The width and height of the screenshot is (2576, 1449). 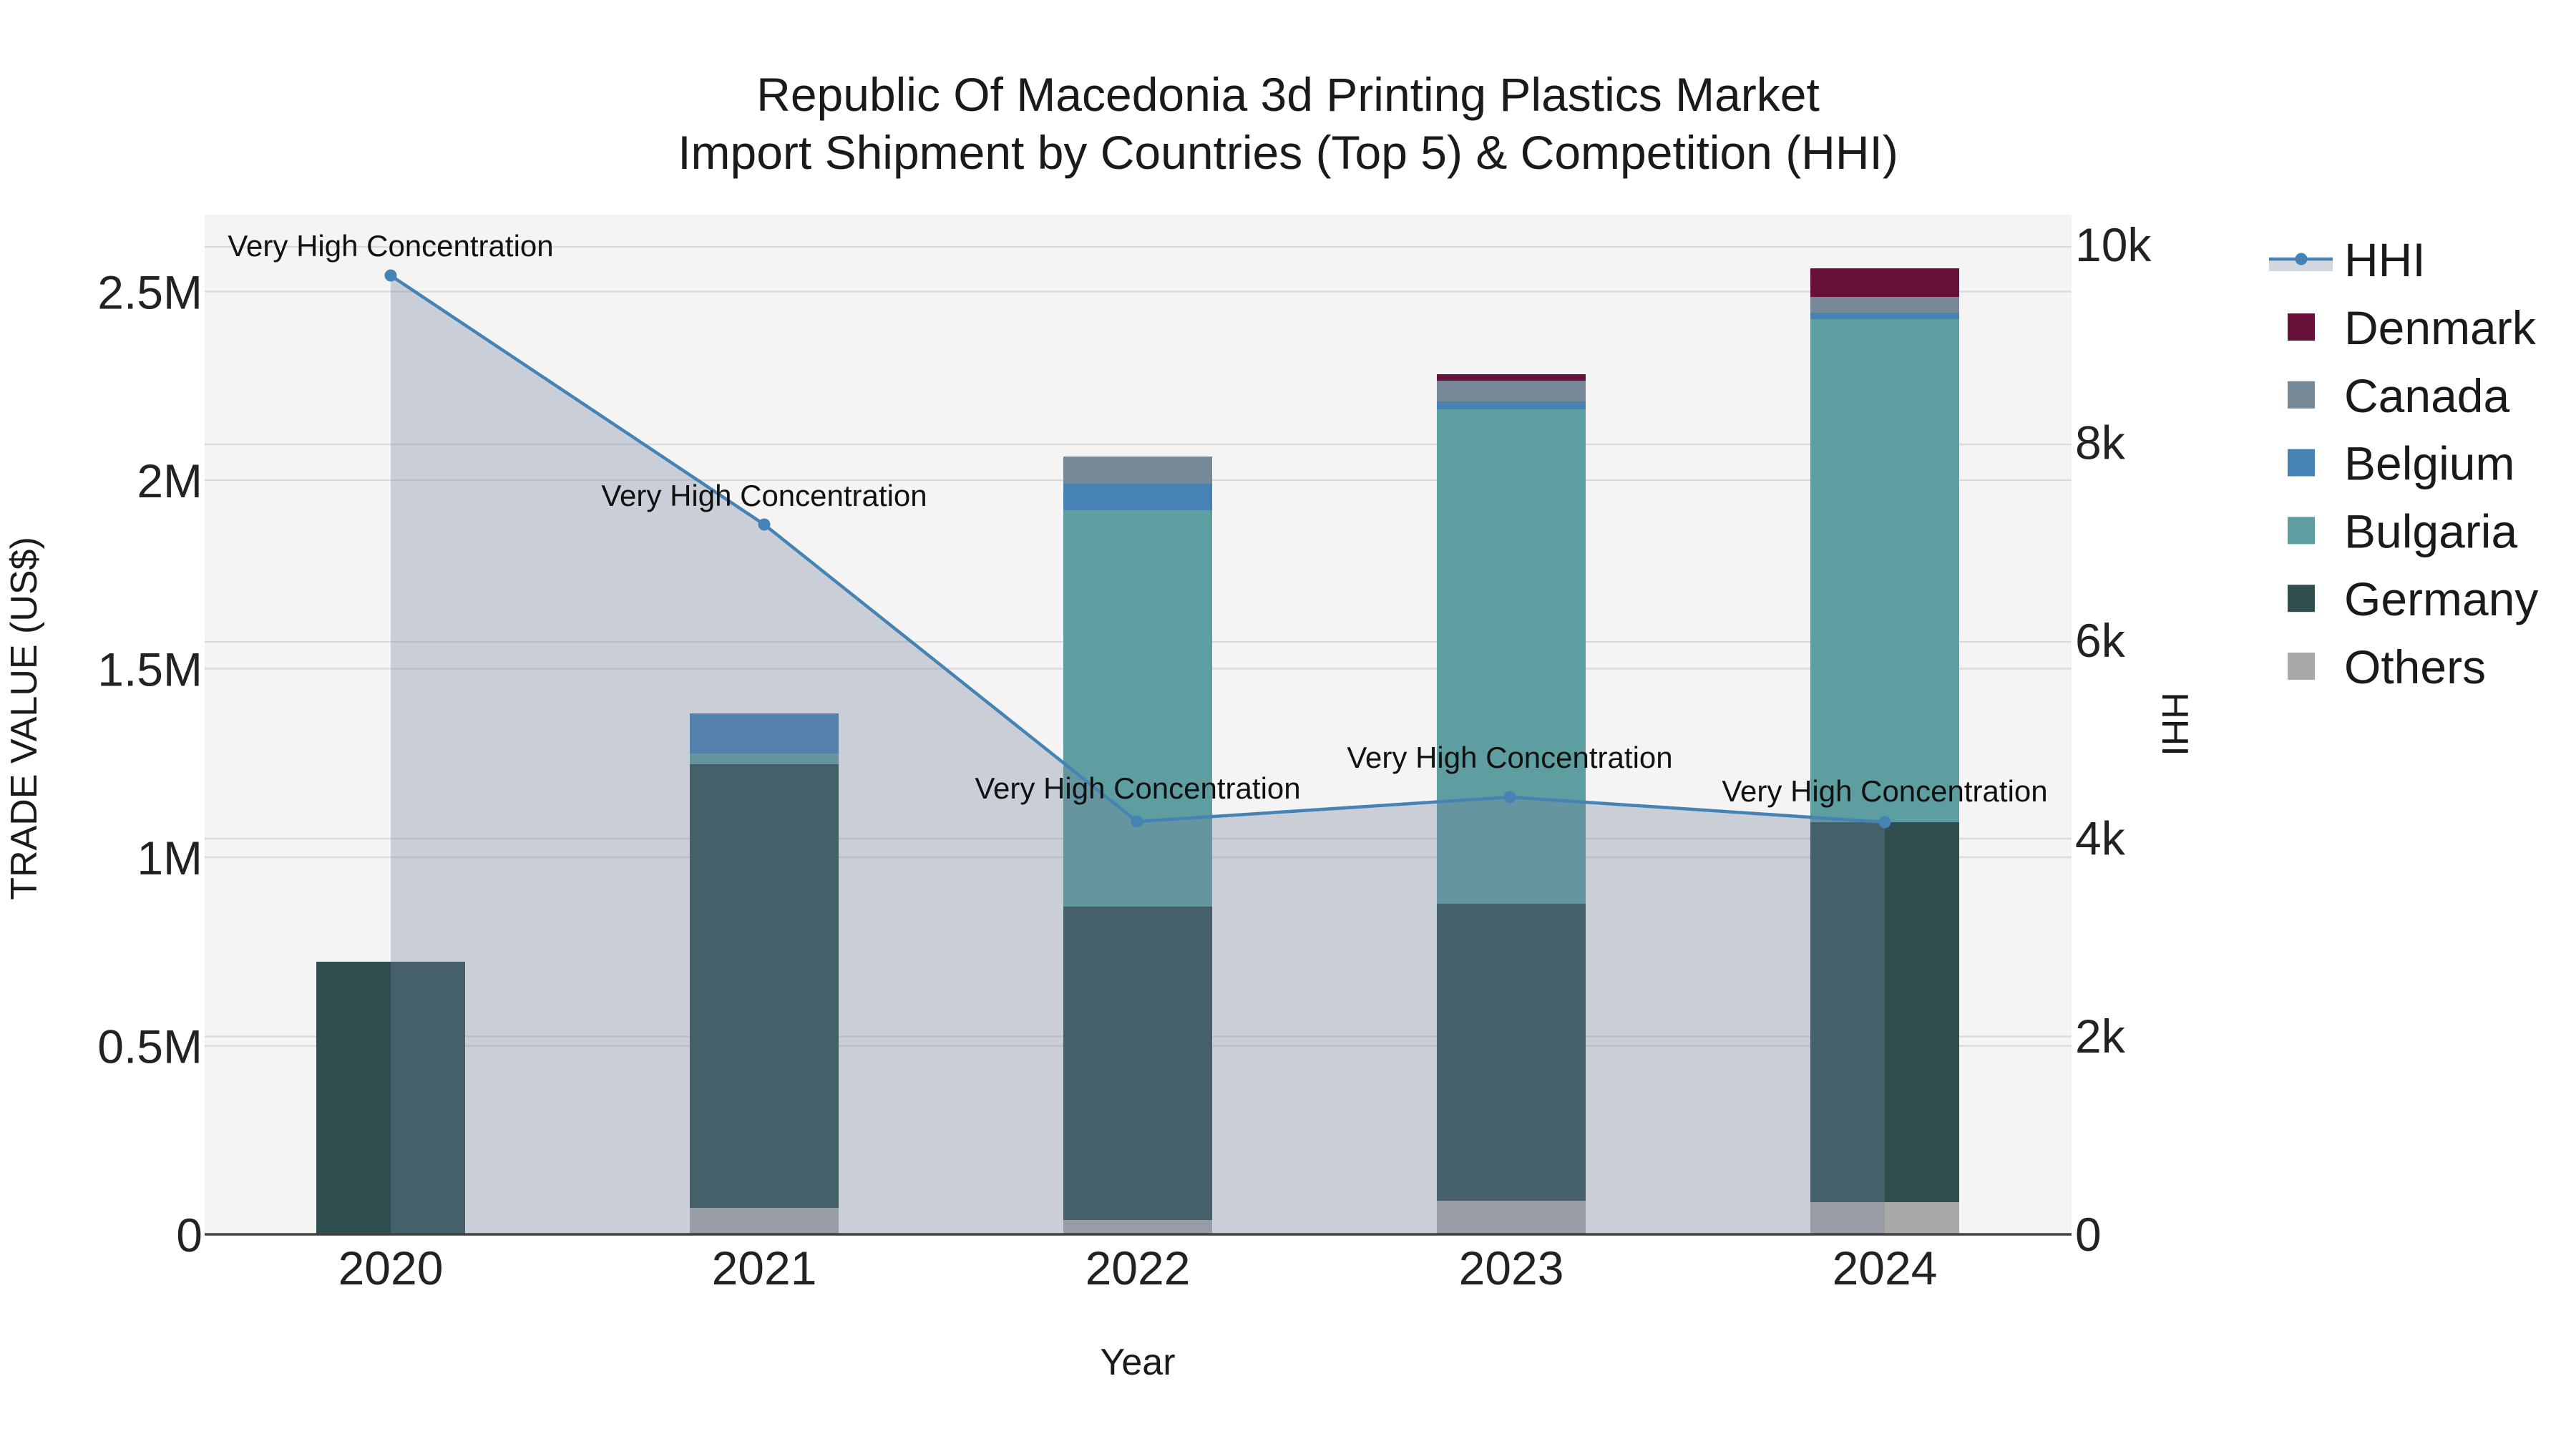 What do you see at coordinates (2415, 666) in the screenshot?
I see `svg-text: Others` at bounding box center [2415, 666].